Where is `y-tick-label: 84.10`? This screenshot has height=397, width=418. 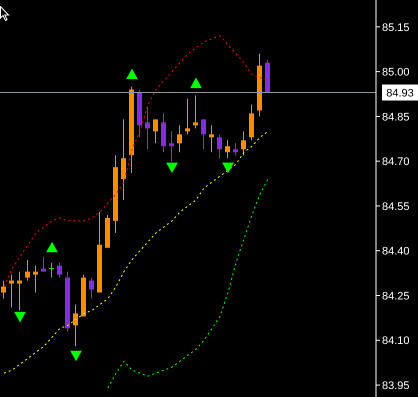 y-tick-label: 84.10 is located at coordinates (396, 341).